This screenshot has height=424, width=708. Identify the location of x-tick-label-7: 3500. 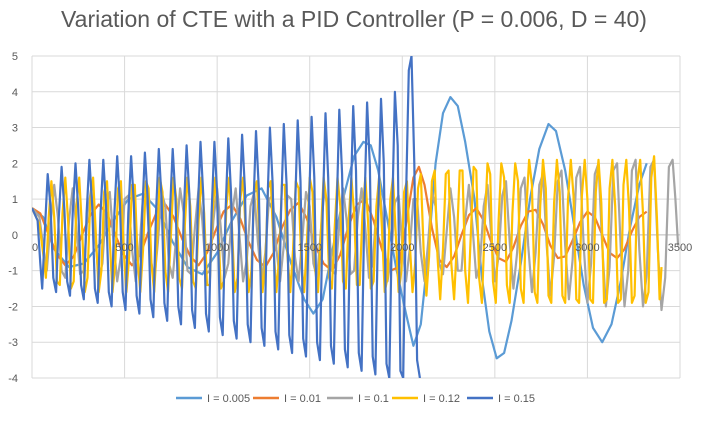
(680, 248).